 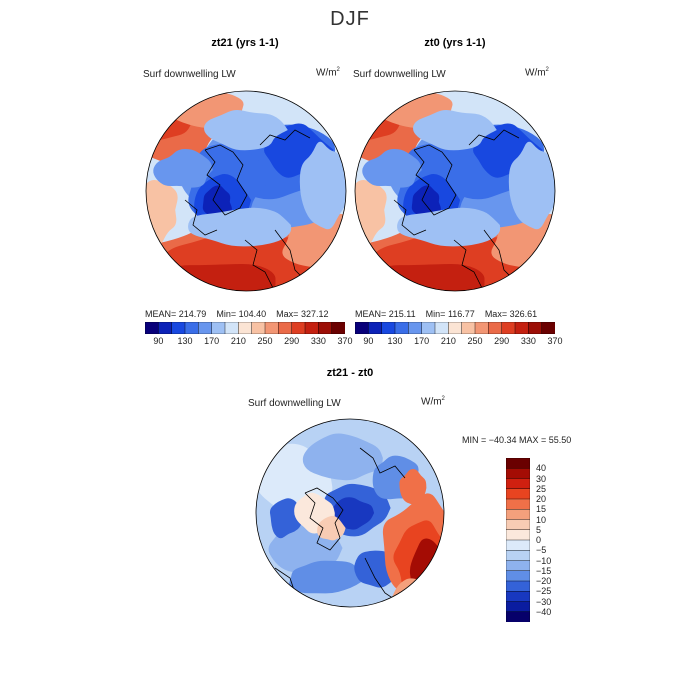 I want to click on panel2-variable: Surf downwelling LW, so click(x=399, y=74).